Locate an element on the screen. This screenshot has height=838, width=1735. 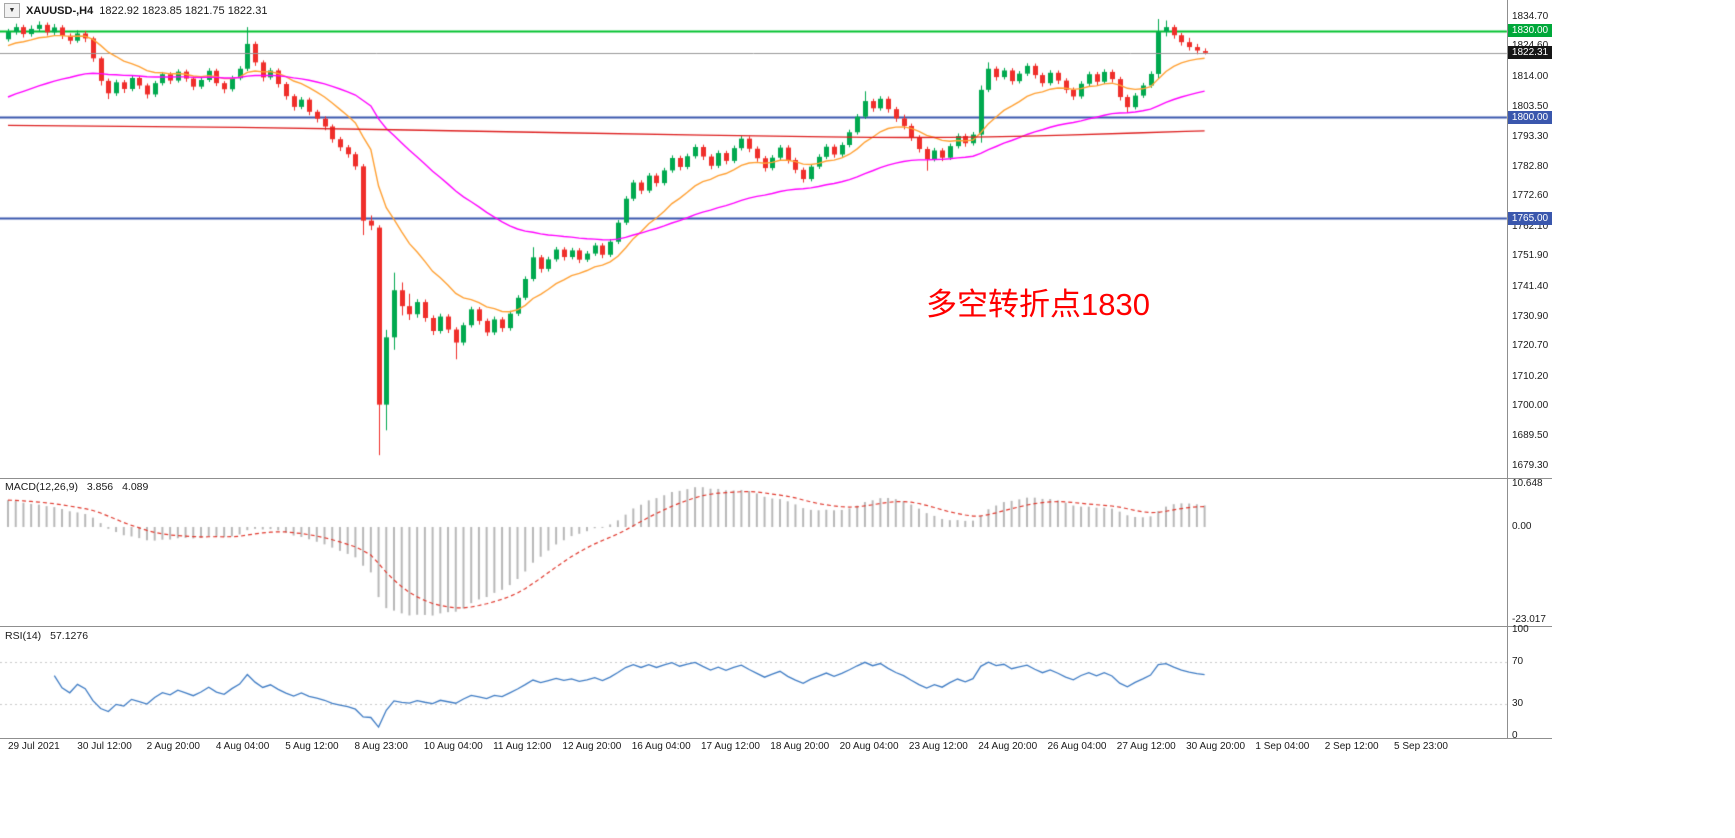
price-tick-label: 1689.50 is located at coordinates (1530, 436).